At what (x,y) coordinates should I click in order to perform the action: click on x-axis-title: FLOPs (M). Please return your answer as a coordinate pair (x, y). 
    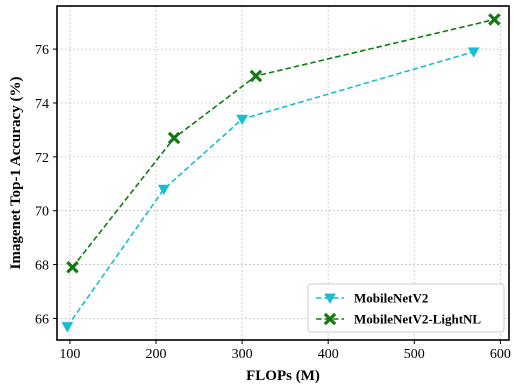
    Looking at the image, I should click on (283, 376).